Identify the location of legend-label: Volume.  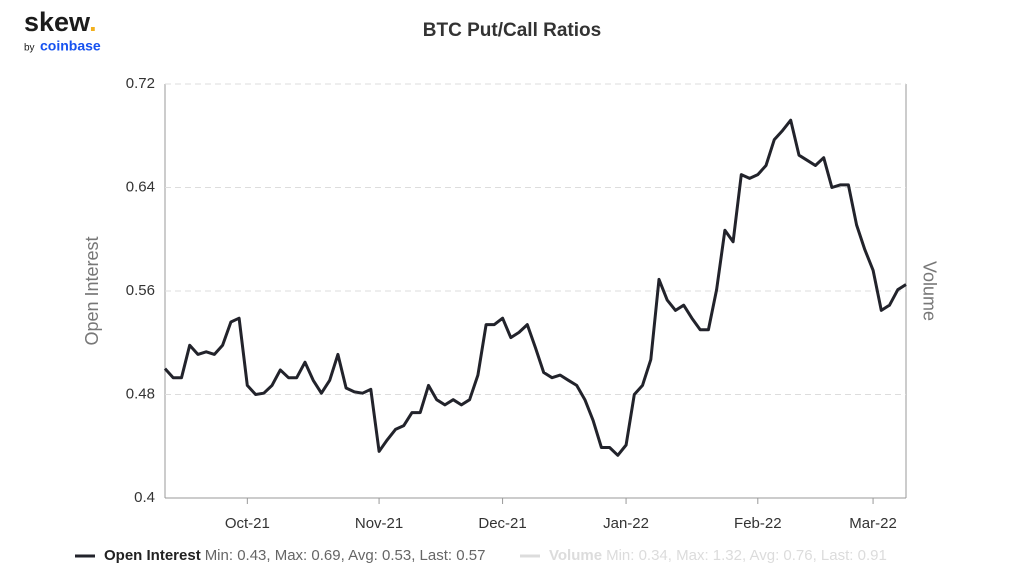
(575, 555).